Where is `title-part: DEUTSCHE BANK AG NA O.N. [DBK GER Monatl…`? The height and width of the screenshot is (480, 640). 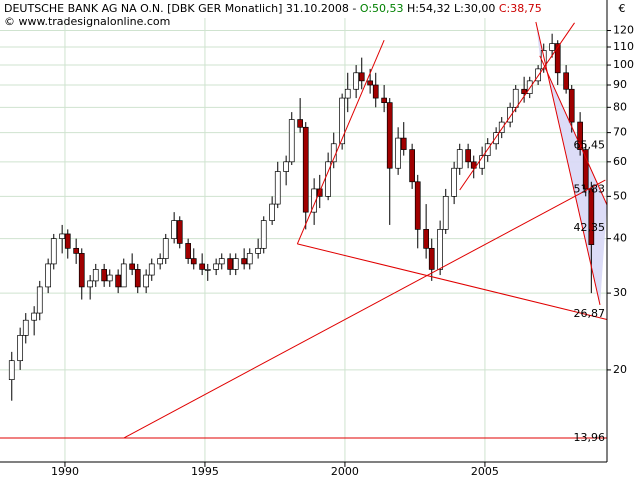
title-part: DEUTSCHE BANK AG NA O.N. [DBK GER Monatl… is located at coordinates (182, 8).